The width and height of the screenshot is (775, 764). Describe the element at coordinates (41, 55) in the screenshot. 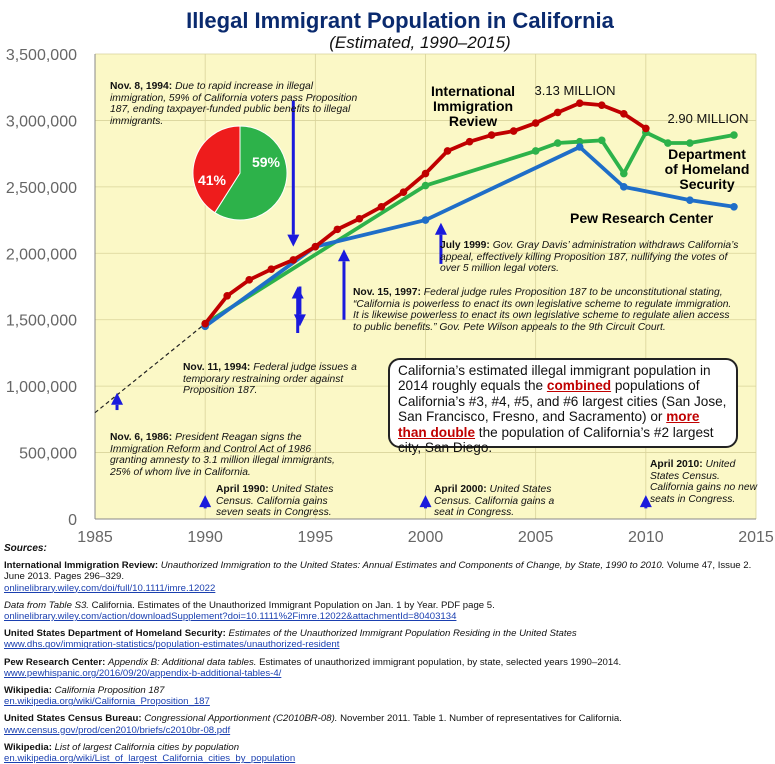

I see `y-tick-label: 3,500,000` at that location.